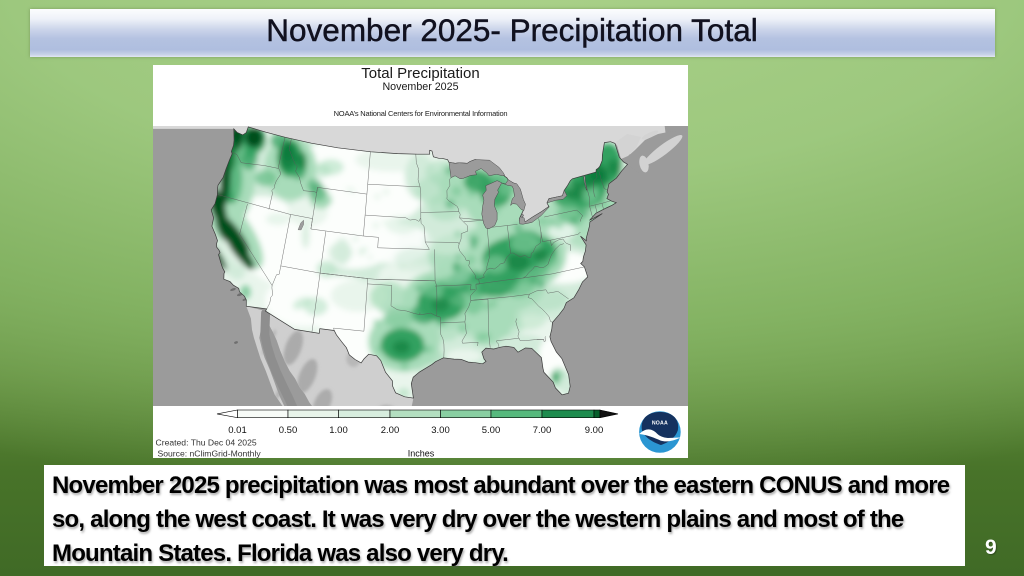 Image resolution: width=1024 pixels, height=576 pixels. Describe the element at coordinates (210, 454) in the screenshot. I see `svg-text: Source: nClimGrid-Monthly` at that location.